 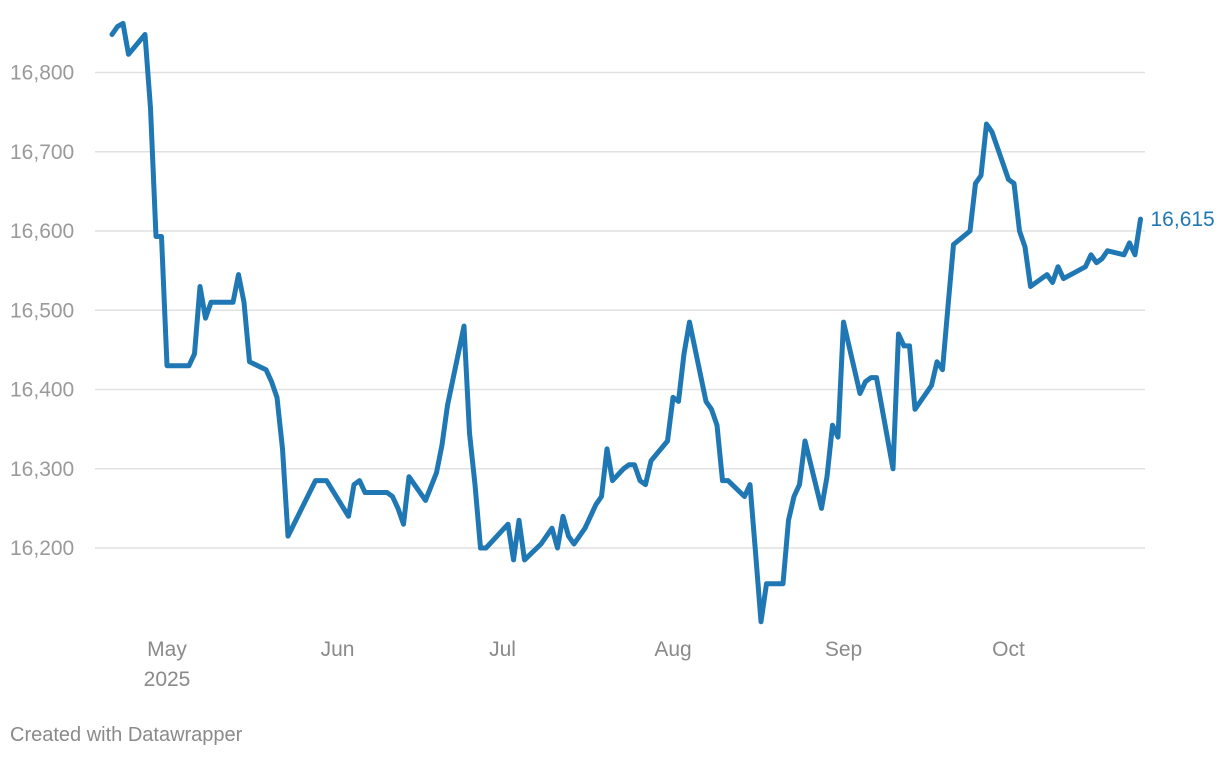 I want to click on end-value-label: 16,615, so click(x=1183, y=219).